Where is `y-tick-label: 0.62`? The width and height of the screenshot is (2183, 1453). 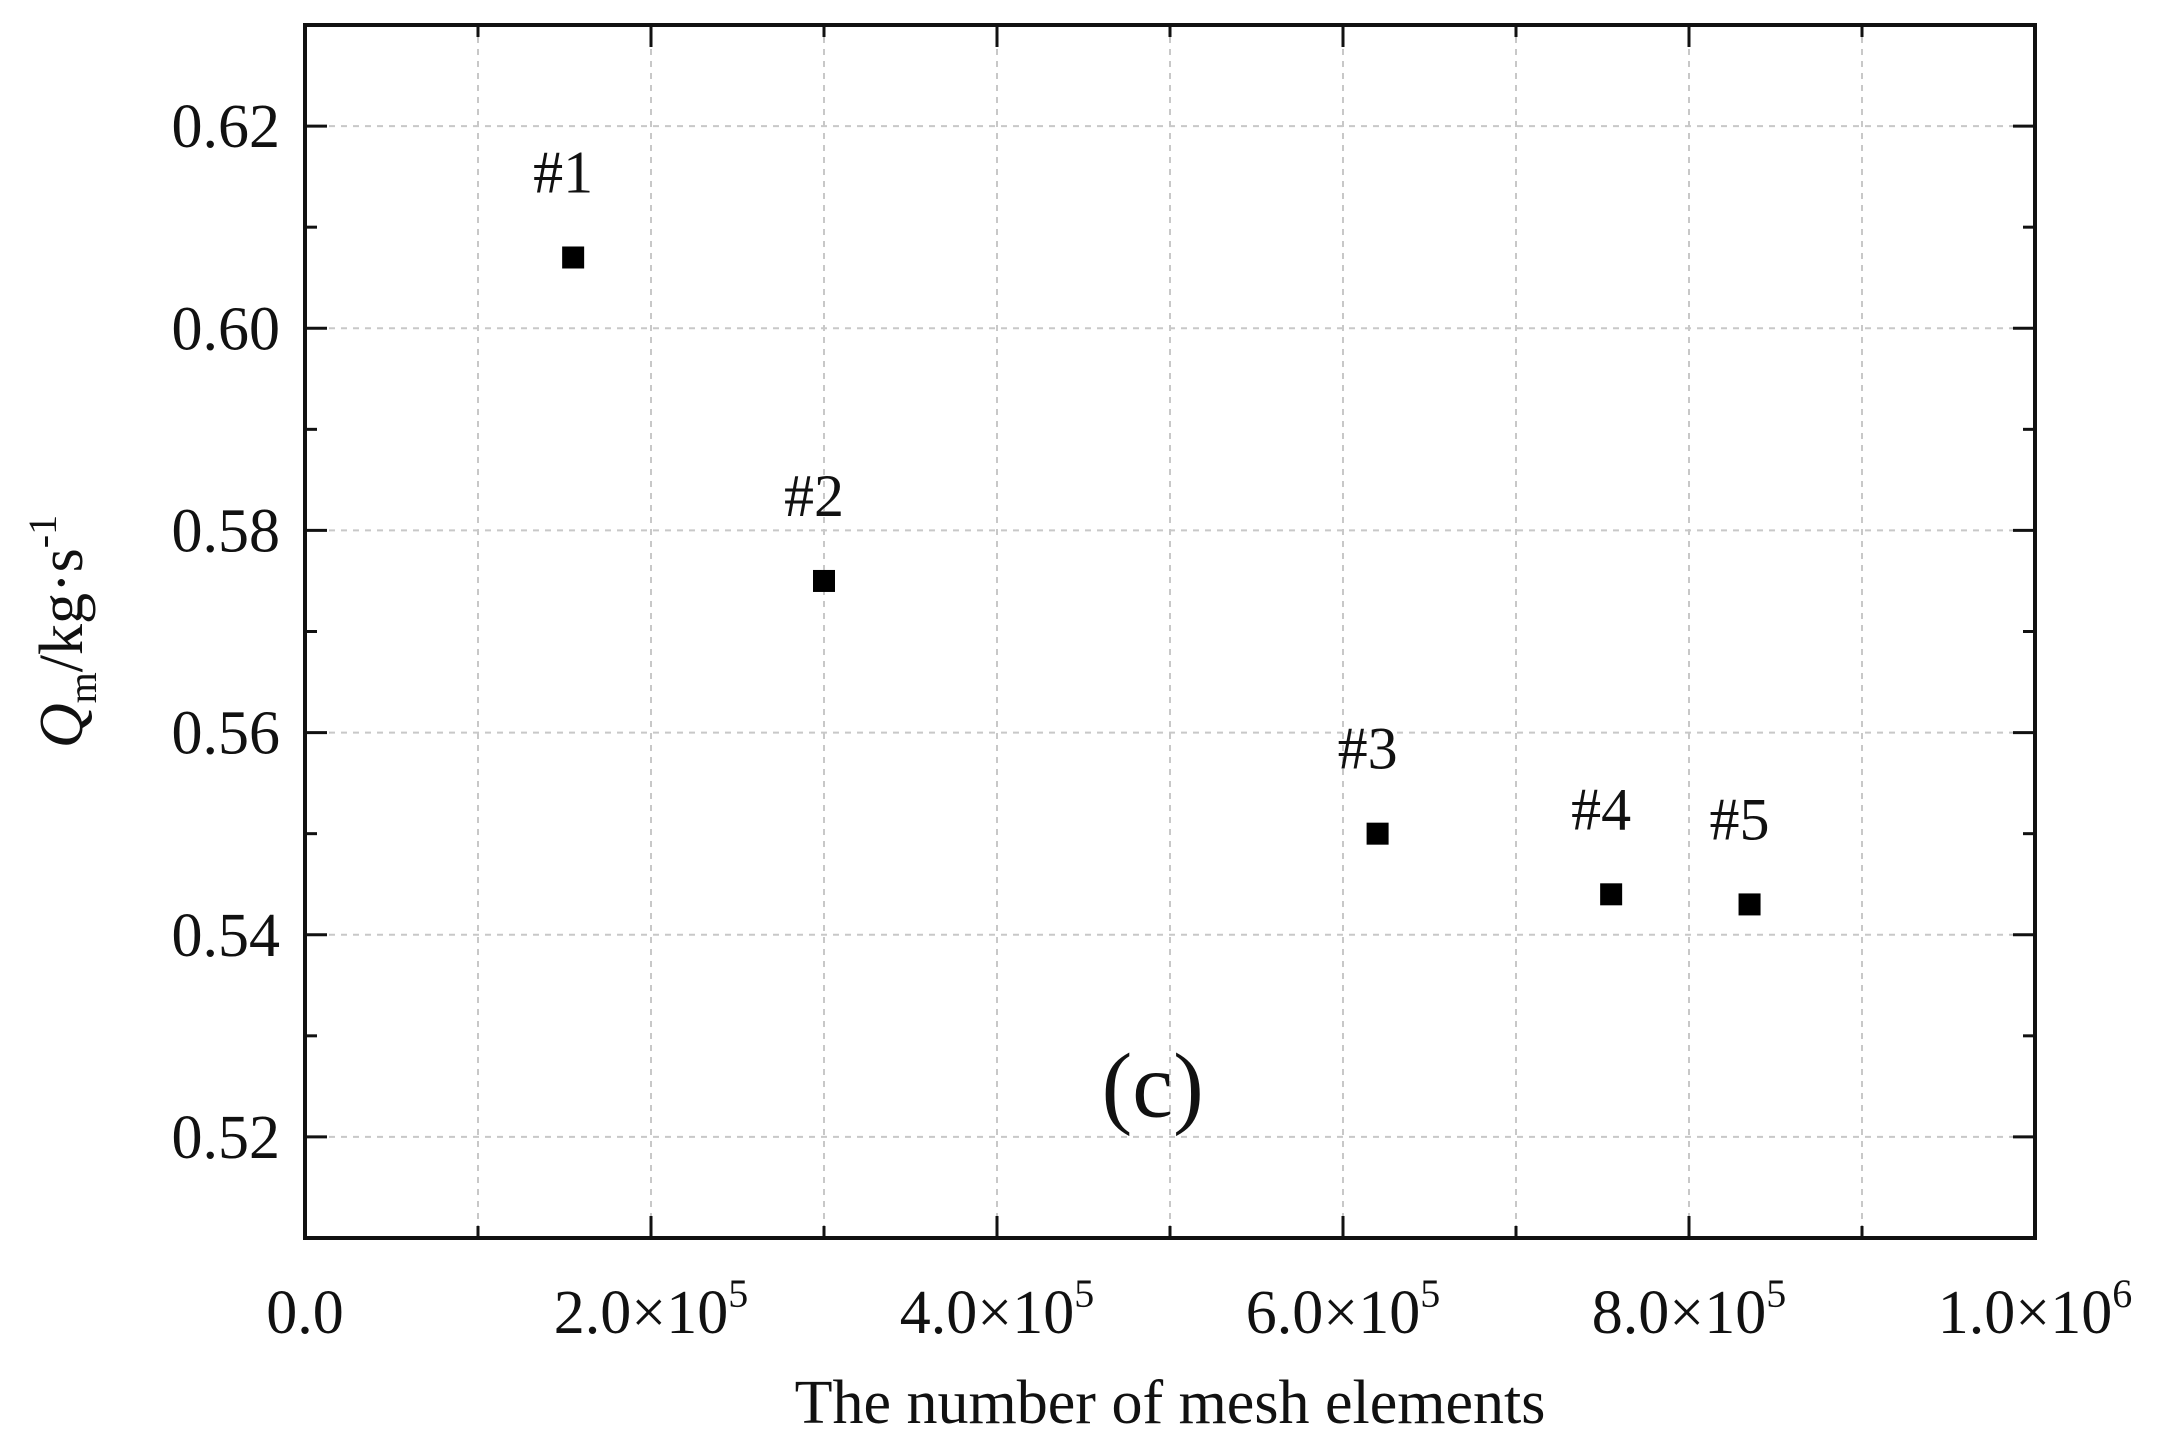 y-tick-label: 0.62 is located at coordinates (226, 127).